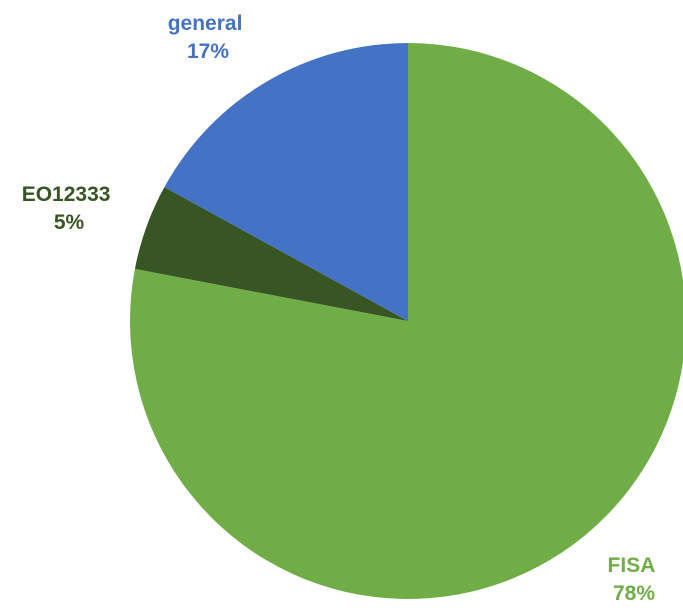 Image resolution: width=683 pixels, height=610 pixels. What do you see at coordinates (634, 593) in the screenshot?
I see `slice-label-fisa-percent: 78%` at bounding box center [634, 593].